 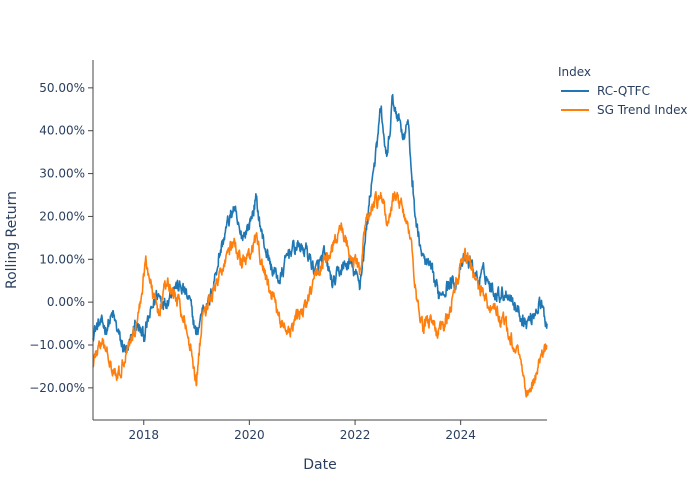 I want to click on legend-label-rc-qtfc: RC-QTFC, so click(x=623, y=91).